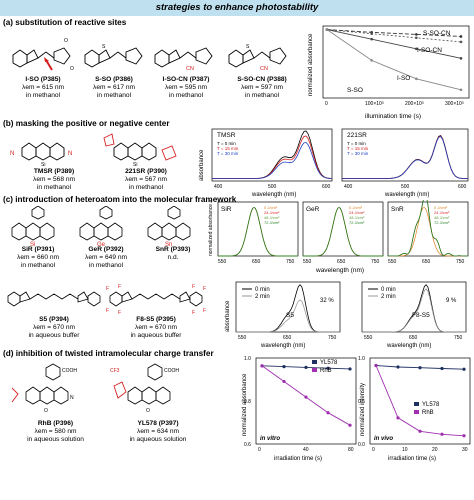  I want to click on series-label: S-SO, so click(355, 90).